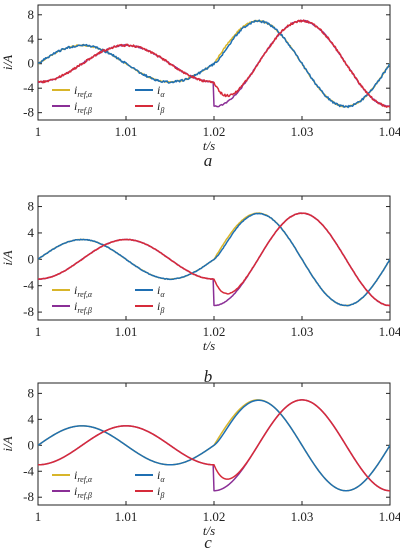  Describe the element at coordinates (208, 376) in the screenshot. I see `panel-caption: b` at that location.